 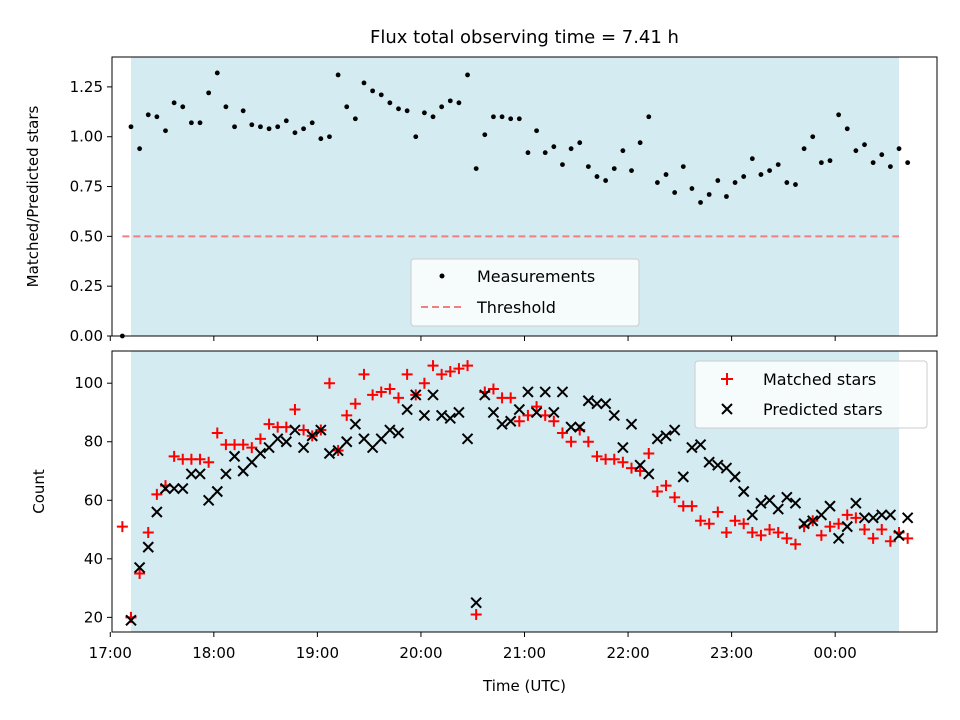 I want to click on count-y-tick-label: 20, so click(x=93, y=617).